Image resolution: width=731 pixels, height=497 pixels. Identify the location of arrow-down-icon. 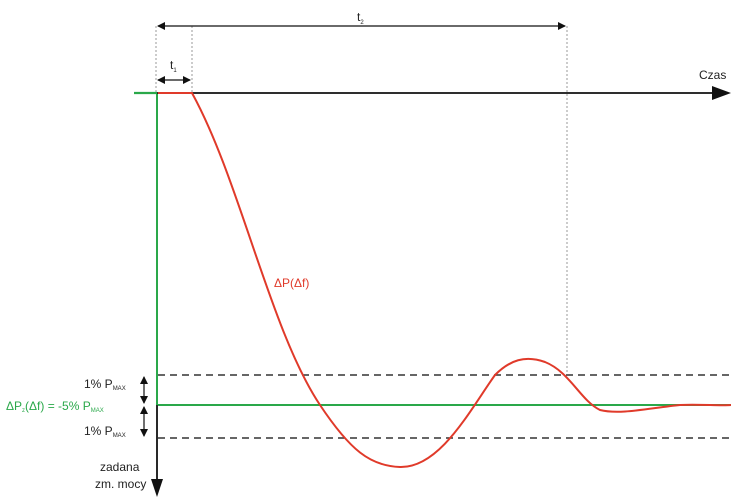
(157, 488).